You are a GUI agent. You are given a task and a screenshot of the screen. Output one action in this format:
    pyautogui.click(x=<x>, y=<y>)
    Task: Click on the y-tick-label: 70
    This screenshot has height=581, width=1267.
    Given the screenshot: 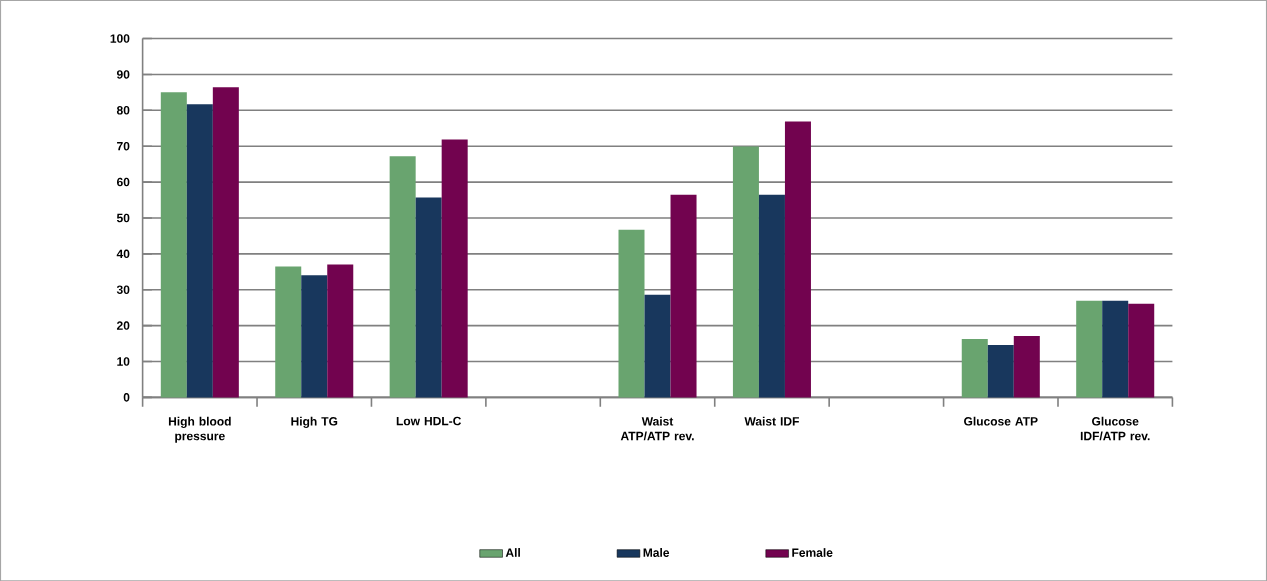 What is the action you would take?
    pyautogui.click(x=123, y=146)
    